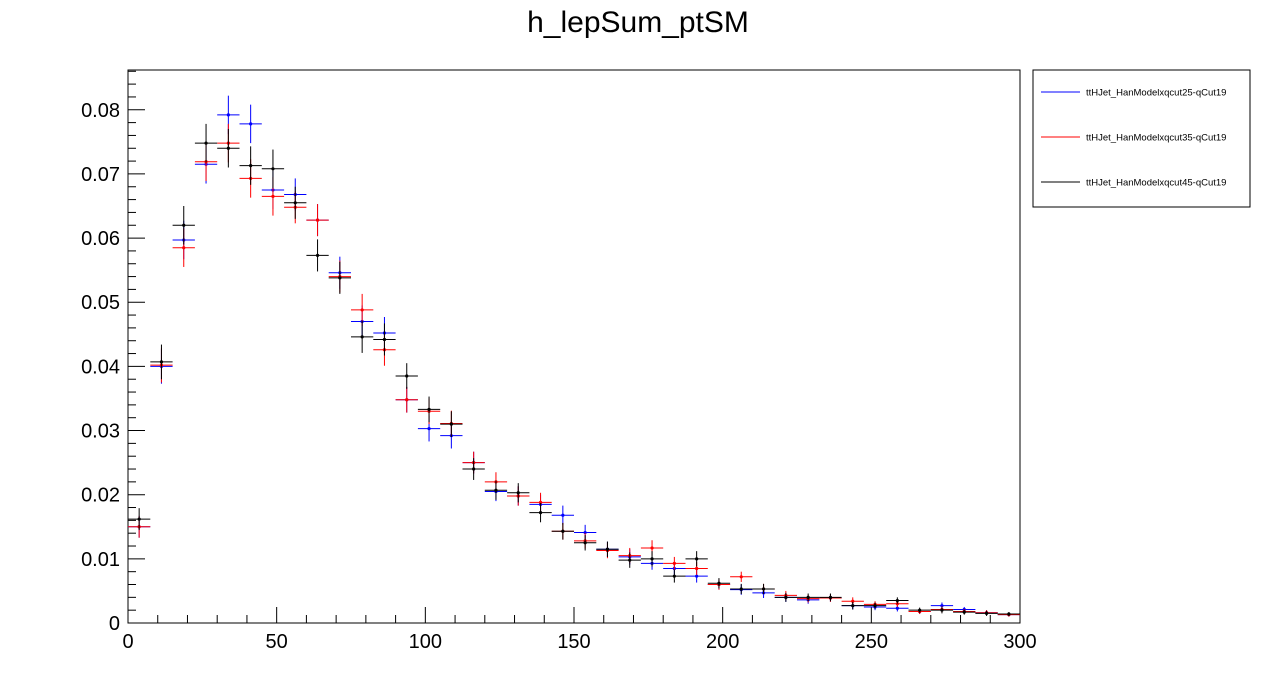  What do you see at coordinates (100, 239) in the screenshot?
I see `y-tick-label: 0.06` at bounding box center [100, 239].